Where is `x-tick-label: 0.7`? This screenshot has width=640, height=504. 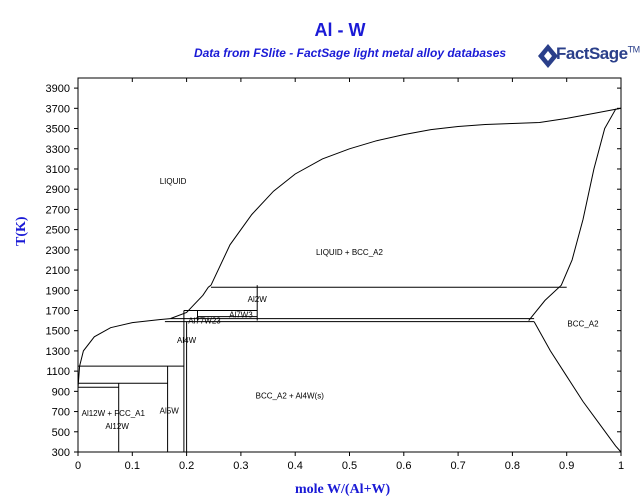
x-tick-label: 0.7 is located at coordinates (457, 466).